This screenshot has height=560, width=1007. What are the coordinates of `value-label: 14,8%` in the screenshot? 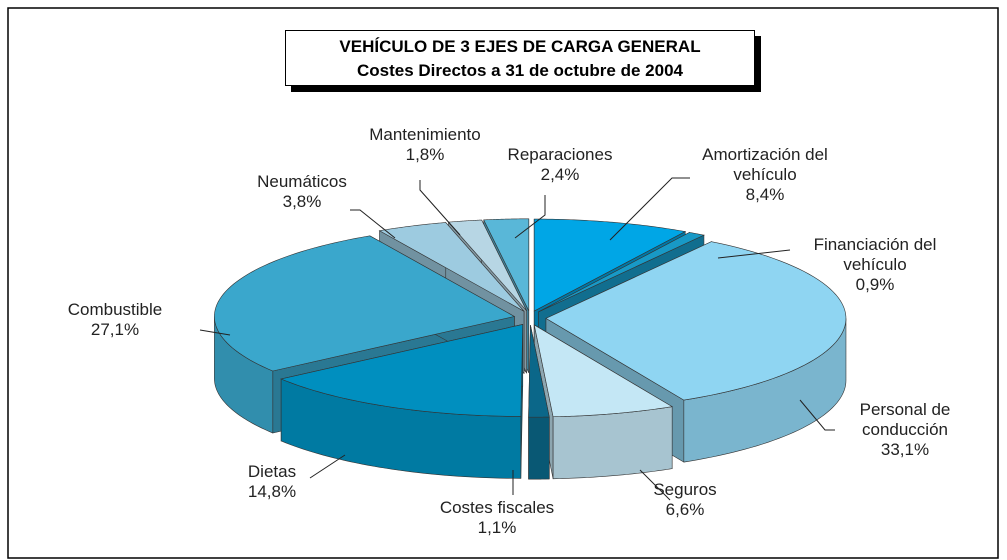 It's located at (272, 491).